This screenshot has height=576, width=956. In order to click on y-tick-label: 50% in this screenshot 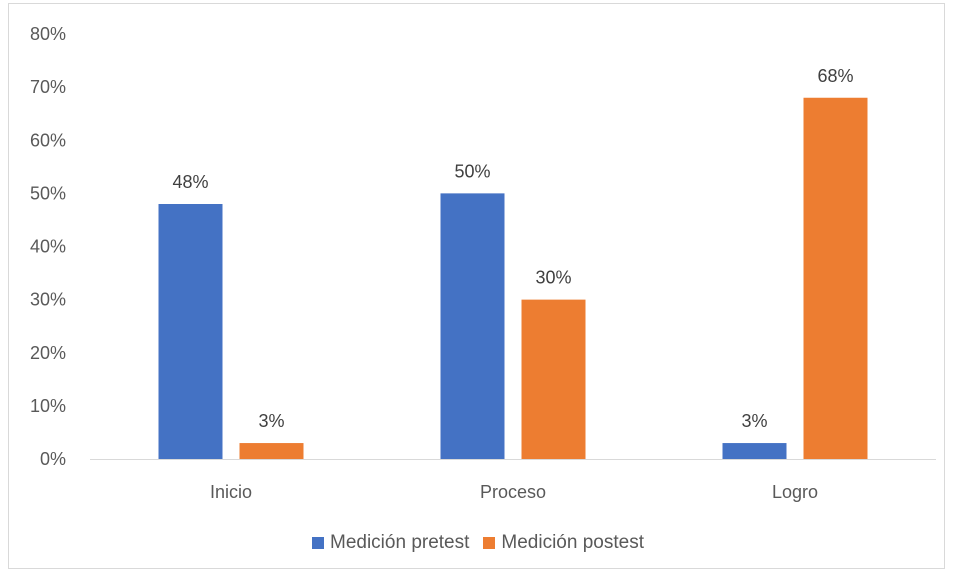, I will do `click(48, 193)`.